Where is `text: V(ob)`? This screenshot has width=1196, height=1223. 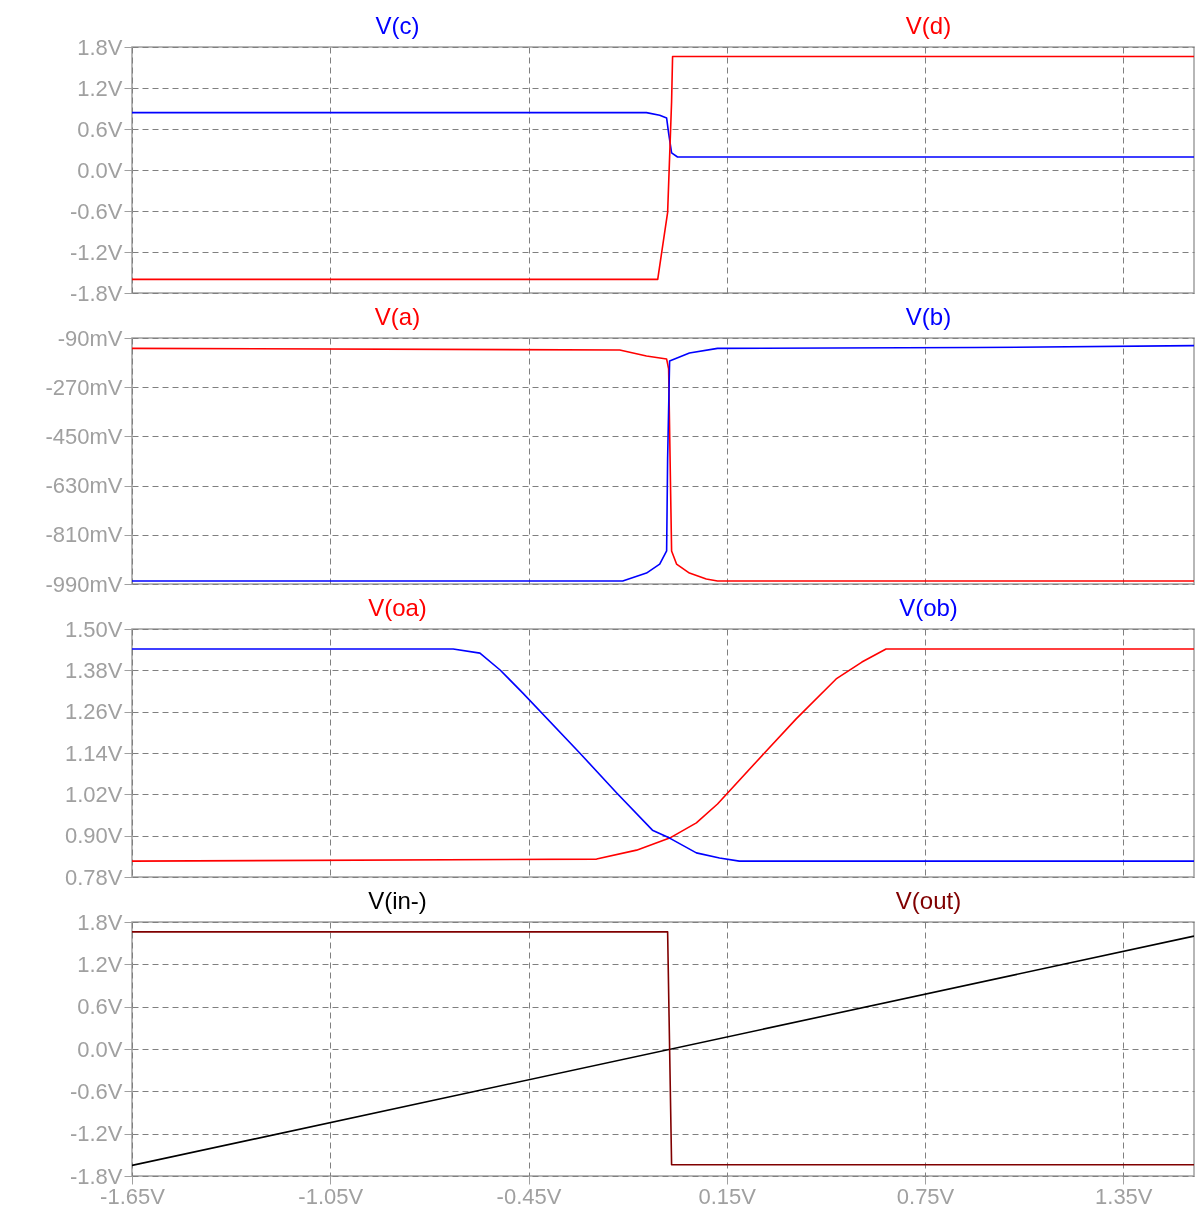 text: V(ob) is located at coordinates (928, 607).